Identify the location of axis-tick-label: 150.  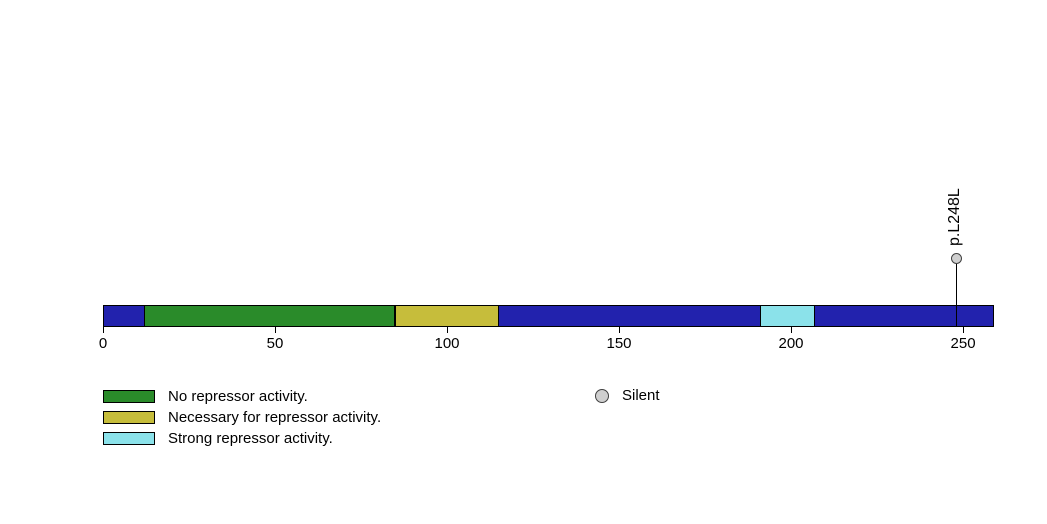
(619, 343).